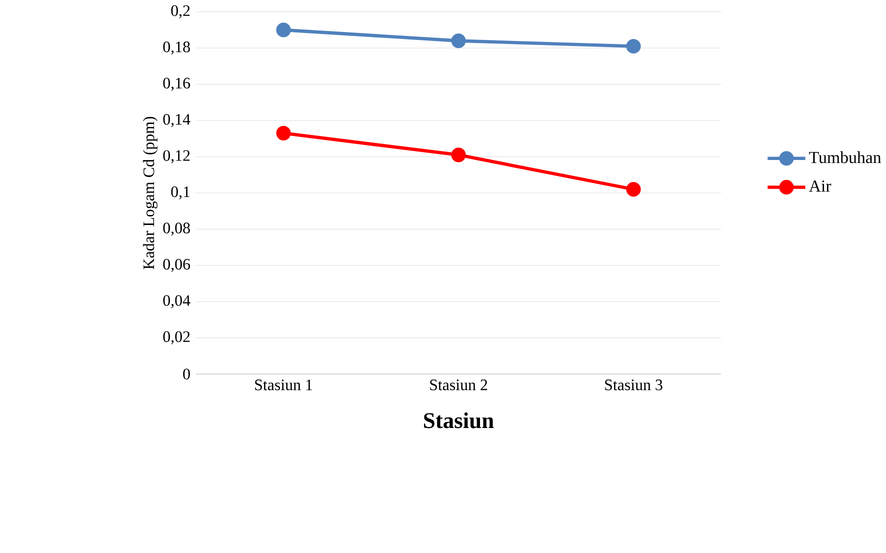 Image resolution: width=886 pixels, height=553 pixels. What do you see at coordinates (176, 265) in the screenshot?
I see `y-tick-label: 0,06` at bounding box center [176, 265].